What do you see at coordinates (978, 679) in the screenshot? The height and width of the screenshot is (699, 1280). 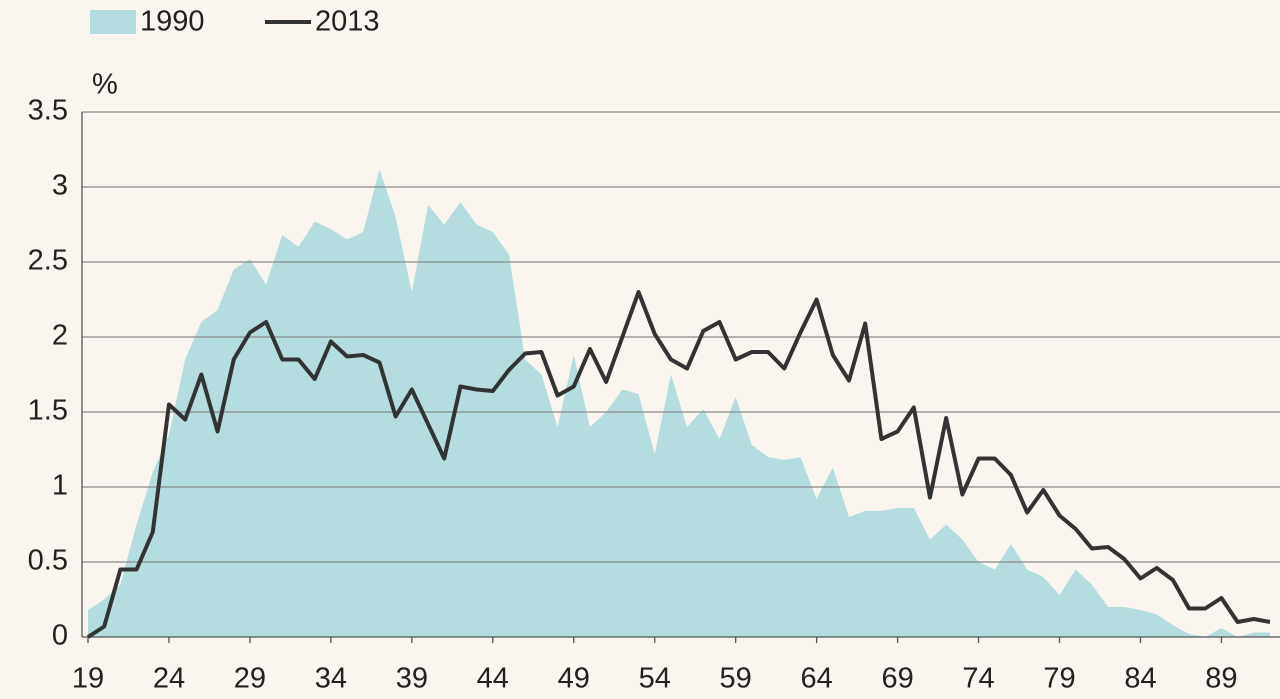 I see `x-tick-label: 74` at bounding box center [978, 679].